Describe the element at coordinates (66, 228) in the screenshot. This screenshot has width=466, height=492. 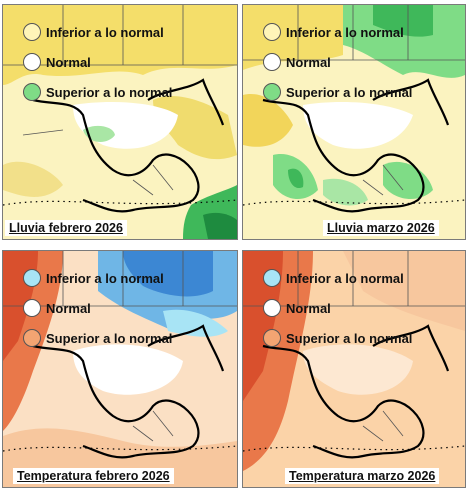
I see `panel-caption: Lluvia febrero 2026` at that location.